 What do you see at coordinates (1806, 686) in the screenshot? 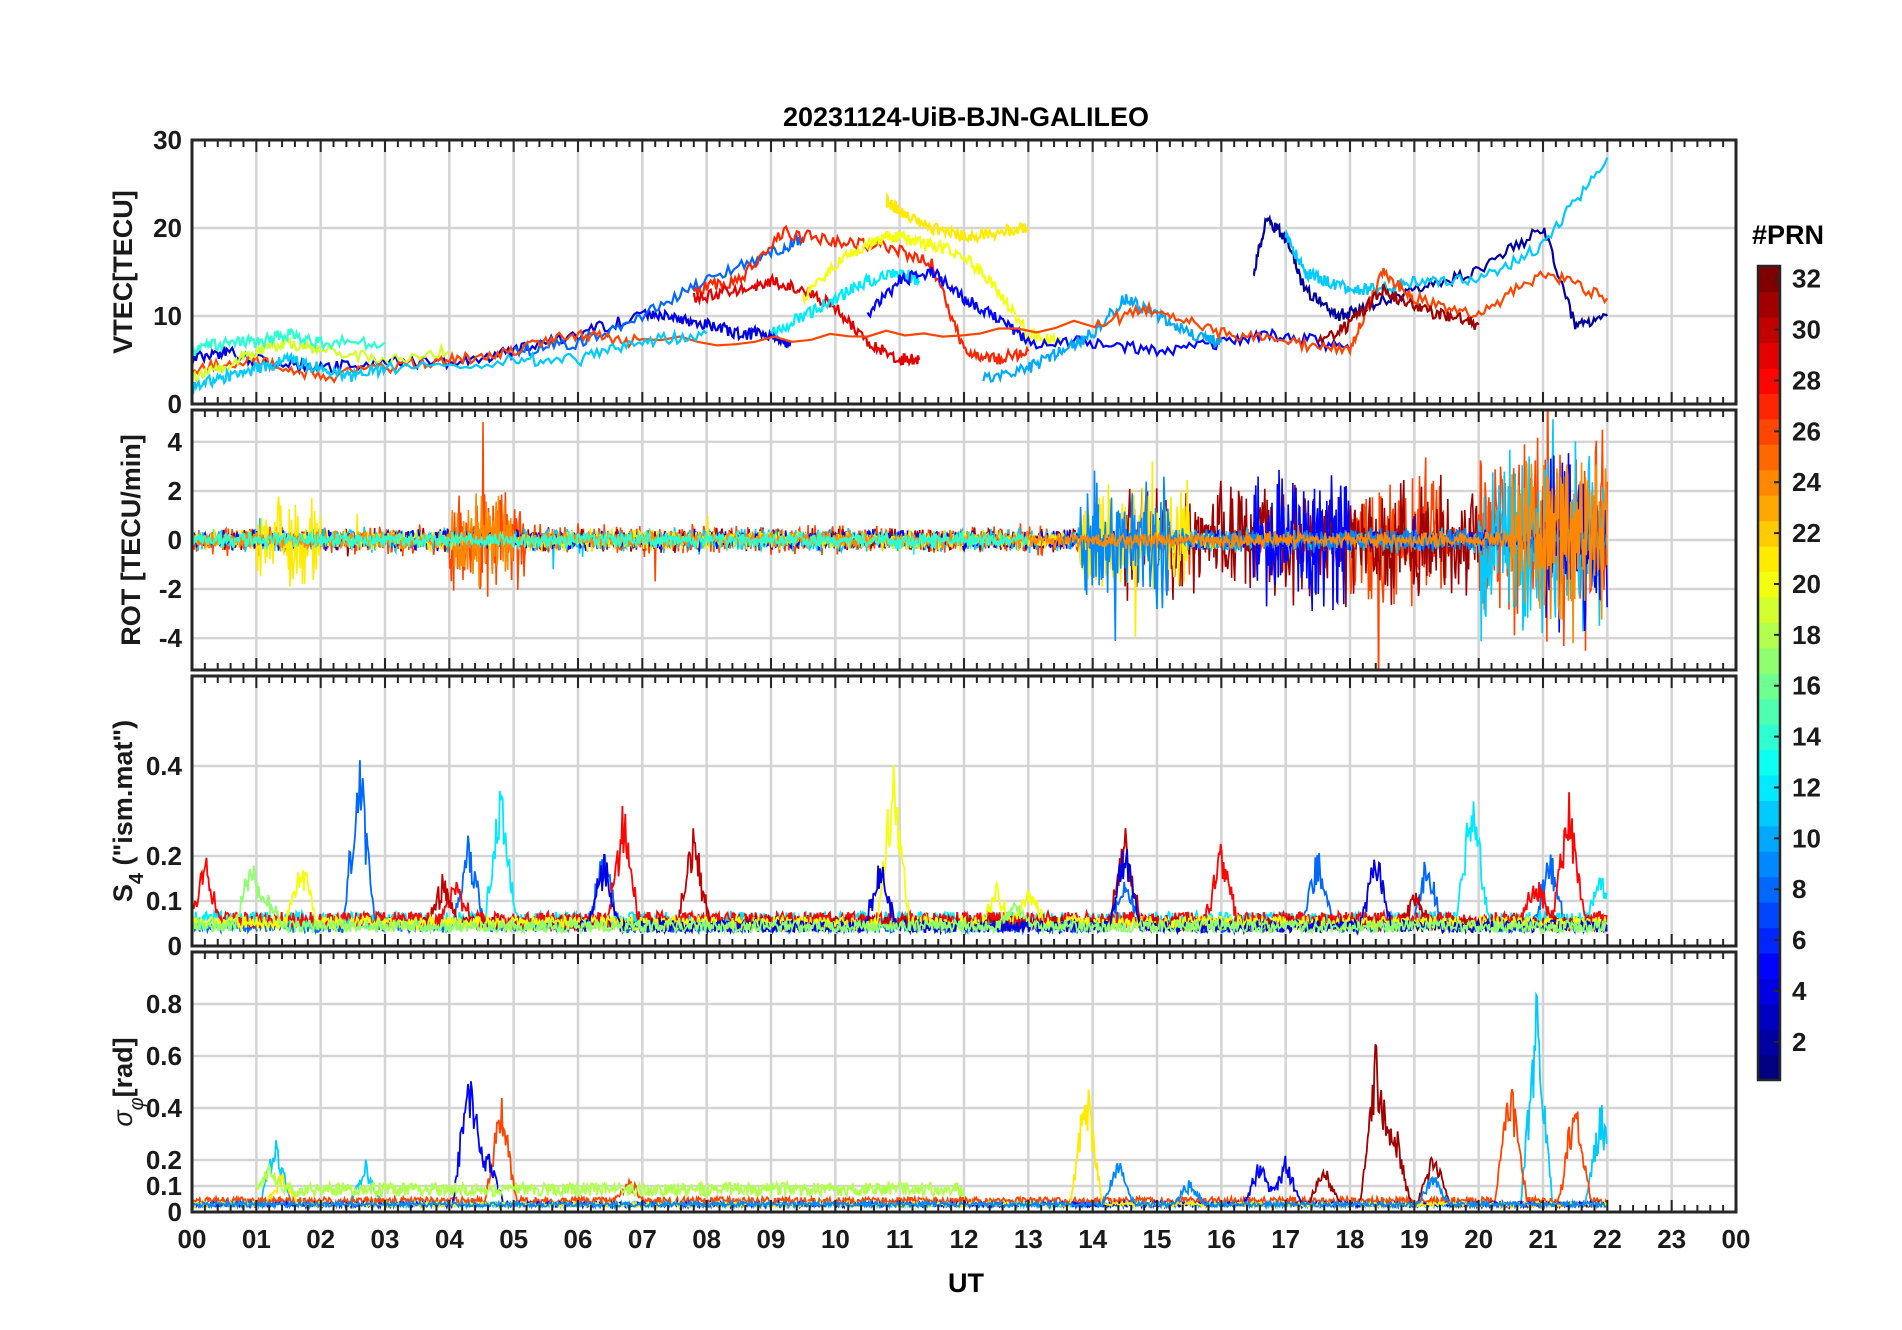
I see `colorbar-tick-label: 16` at bounding box center [1806, 686].